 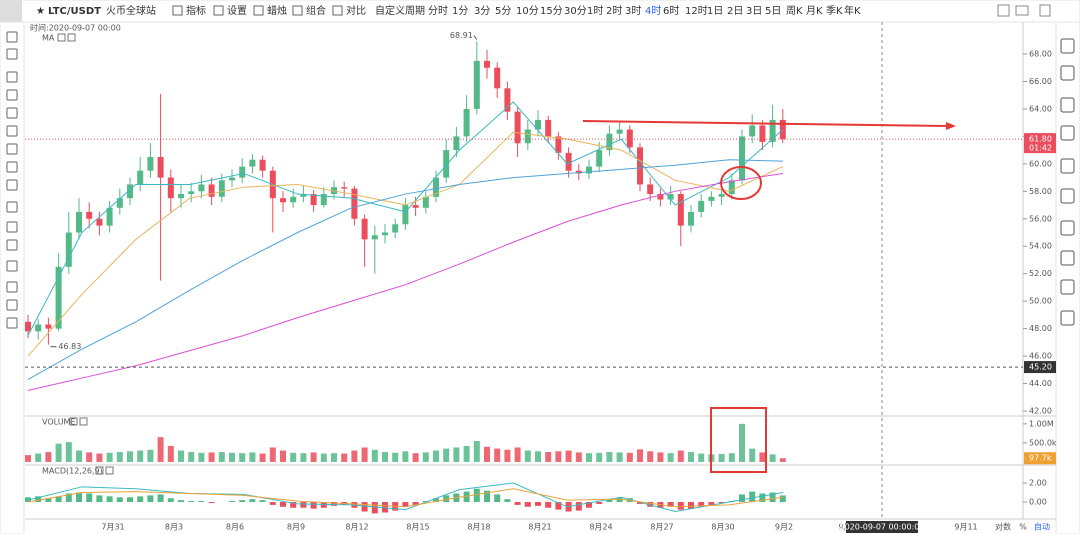 What do you see at coordinates (438, 11) in the screenshot?
I see `period: 分时` at bounding box center [438, 11].